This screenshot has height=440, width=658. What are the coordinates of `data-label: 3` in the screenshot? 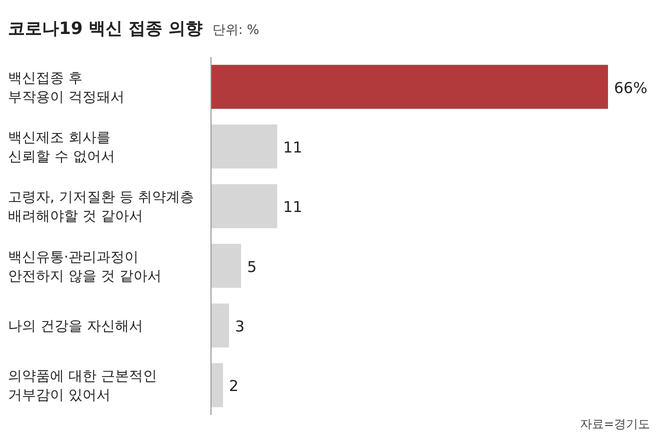 It's located at (240, 327).